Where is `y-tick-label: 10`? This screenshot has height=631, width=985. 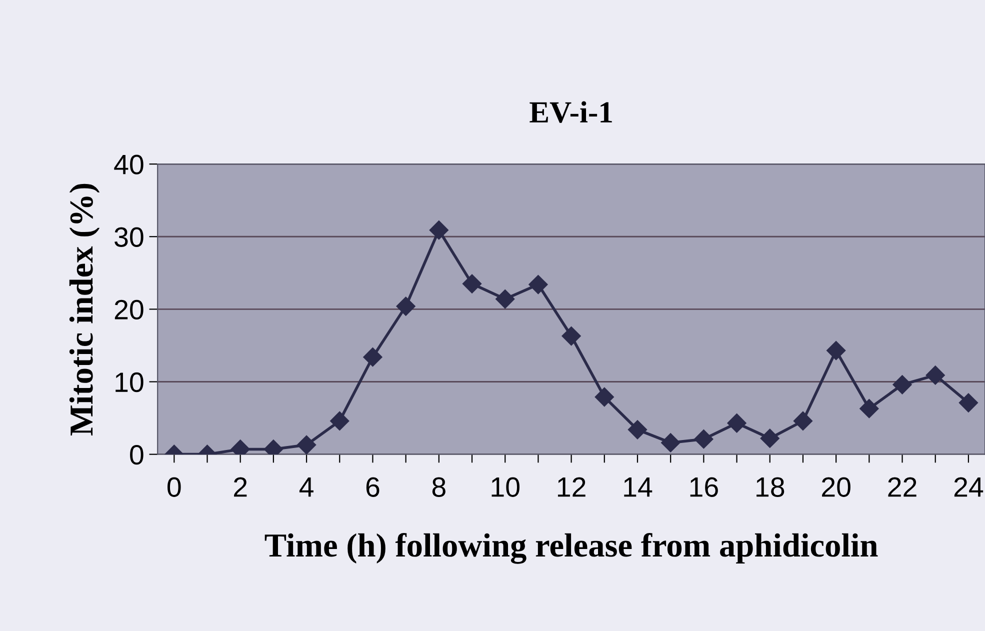 y-tick-label: 10 is located at coordinates (130, 382).